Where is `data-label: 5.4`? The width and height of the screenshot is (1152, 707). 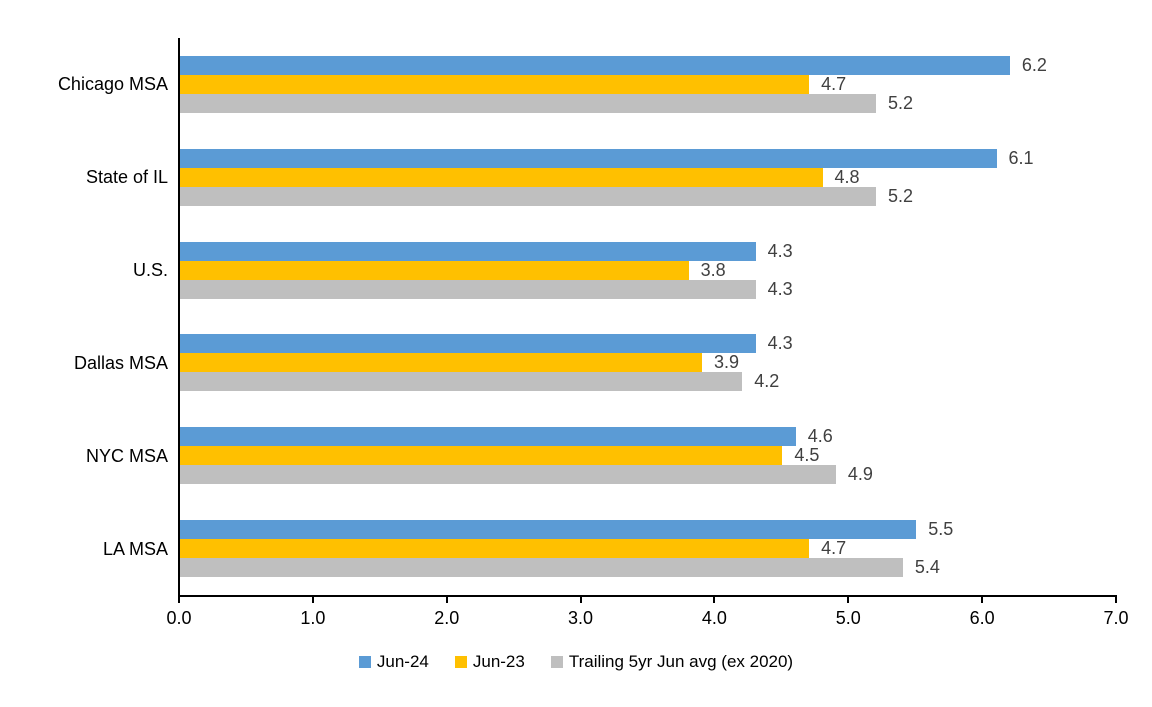 data-label: 5.4 is located at coordinates (927, 567).